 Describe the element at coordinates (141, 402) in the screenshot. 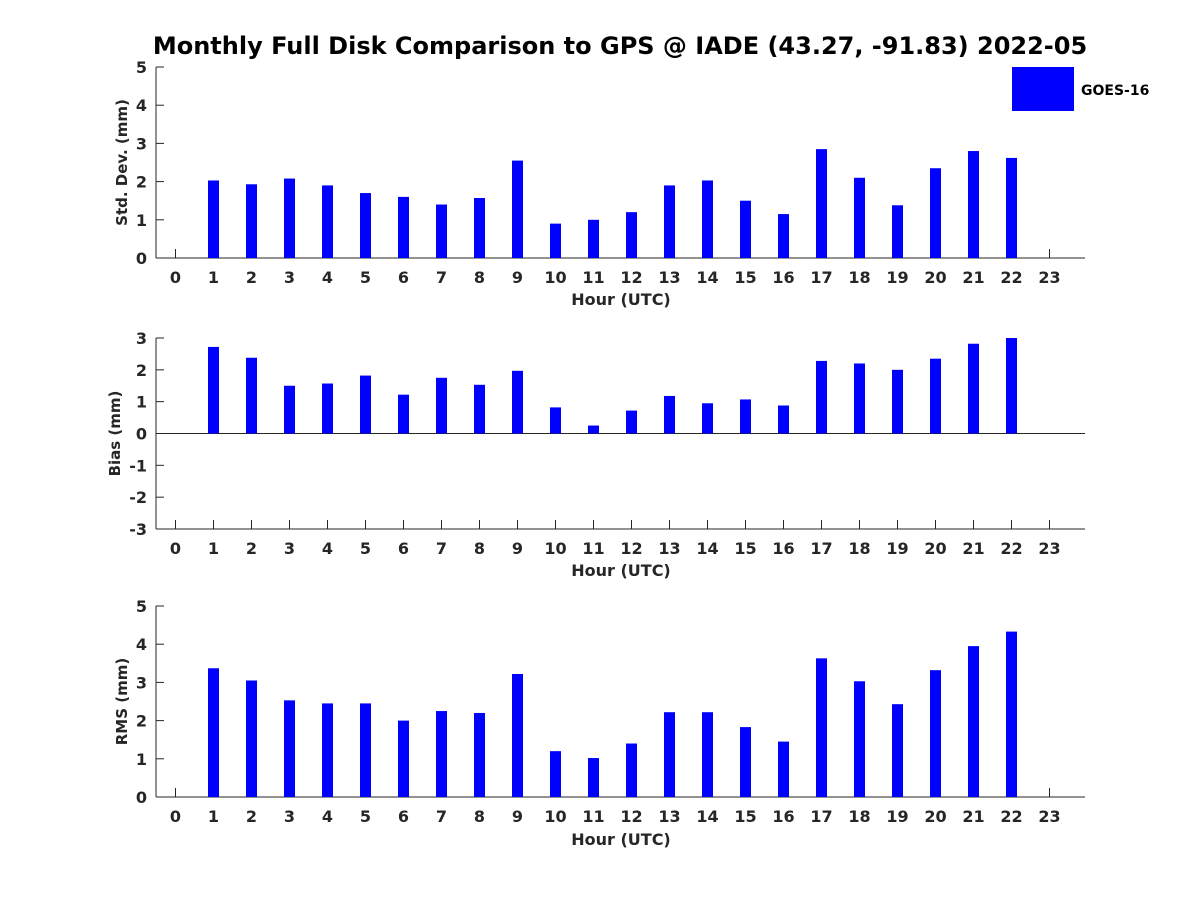

I see `y-tick-label: 1` at that location.